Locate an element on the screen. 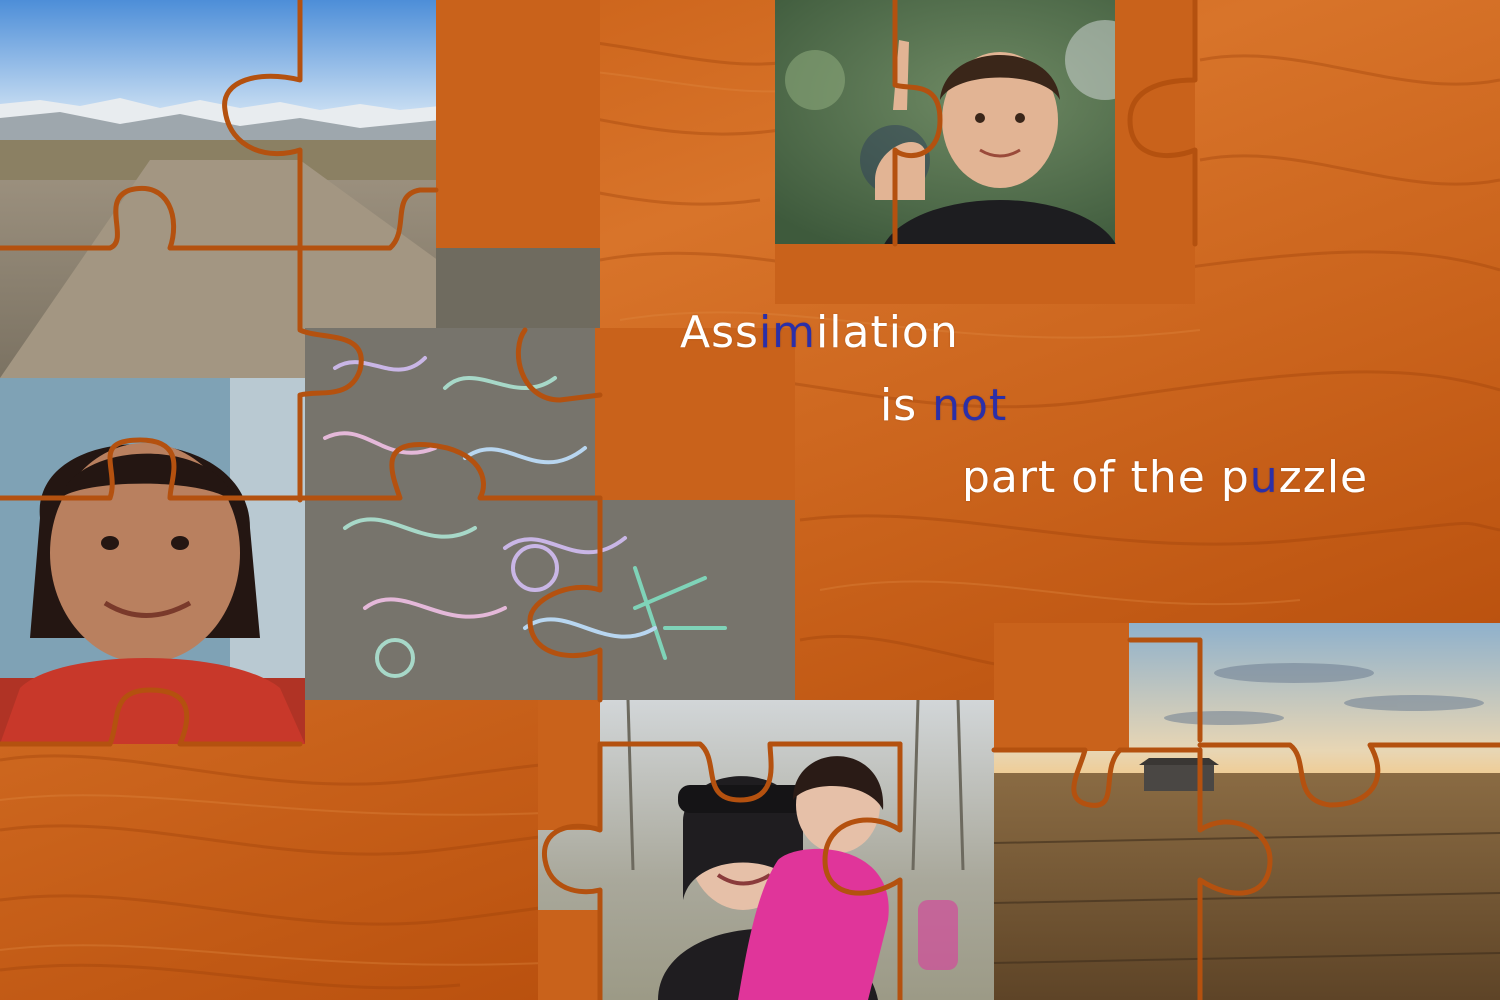  headline-line-2: is not is located at coordinates (943, 405).